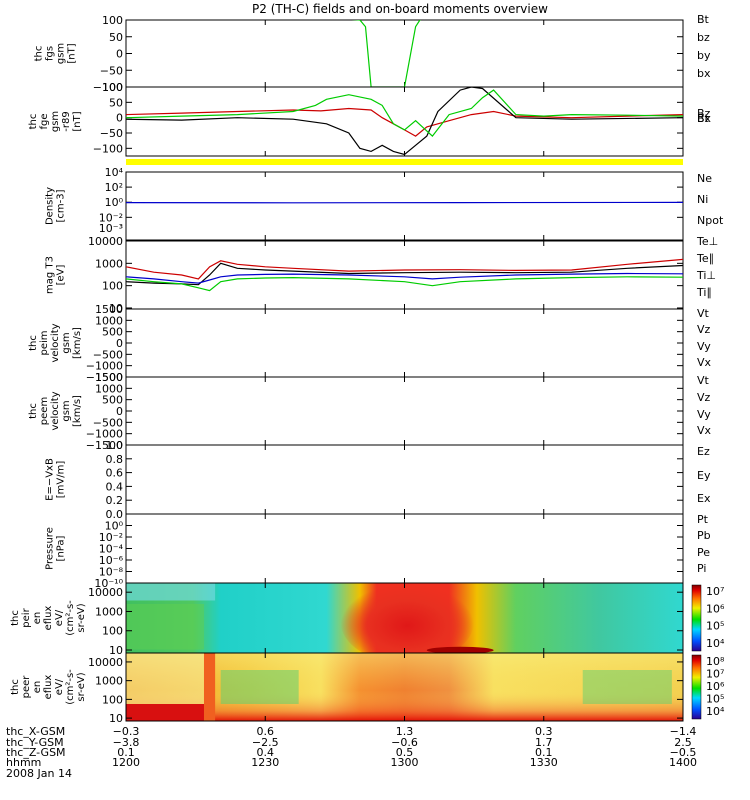 This screenshot has height=800, width=750. What do you see at coordinates (119, 54) in the screenshot?
I see `ytick-label: 0` at bounding box center [119, 54].